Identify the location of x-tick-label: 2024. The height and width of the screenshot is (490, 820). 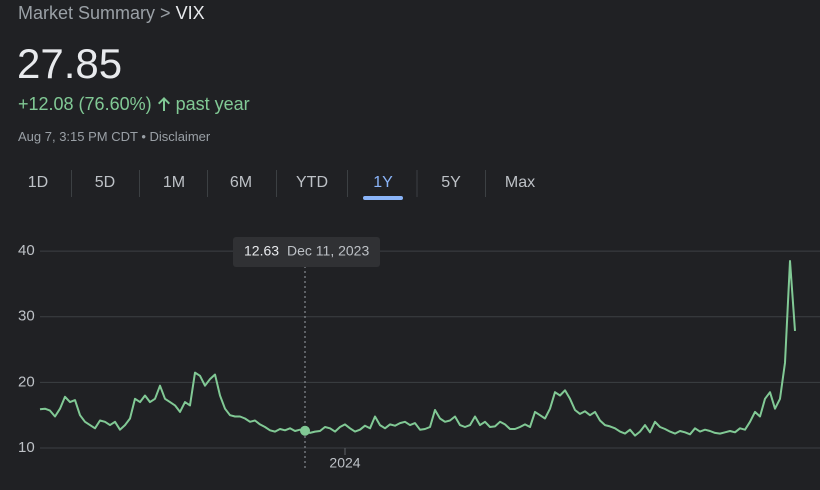
(344, 463).